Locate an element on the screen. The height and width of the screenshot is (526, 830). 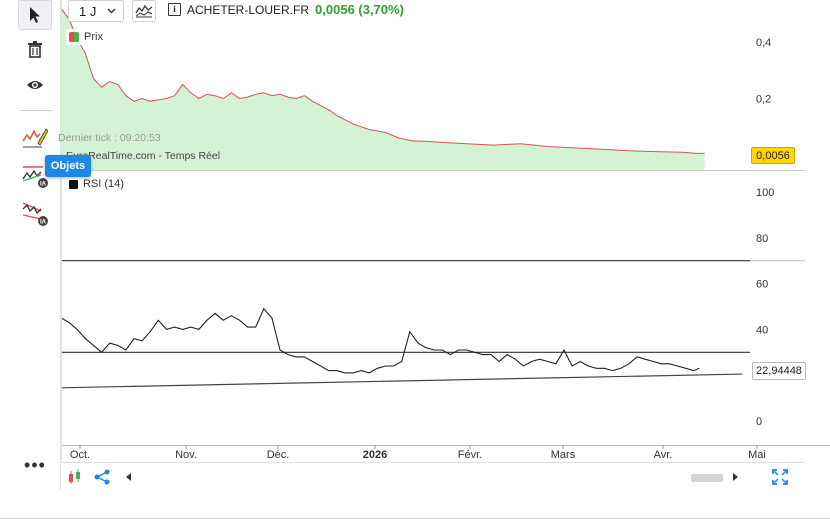
x-tick-label: Févr. is located at coordinates (470, 455).